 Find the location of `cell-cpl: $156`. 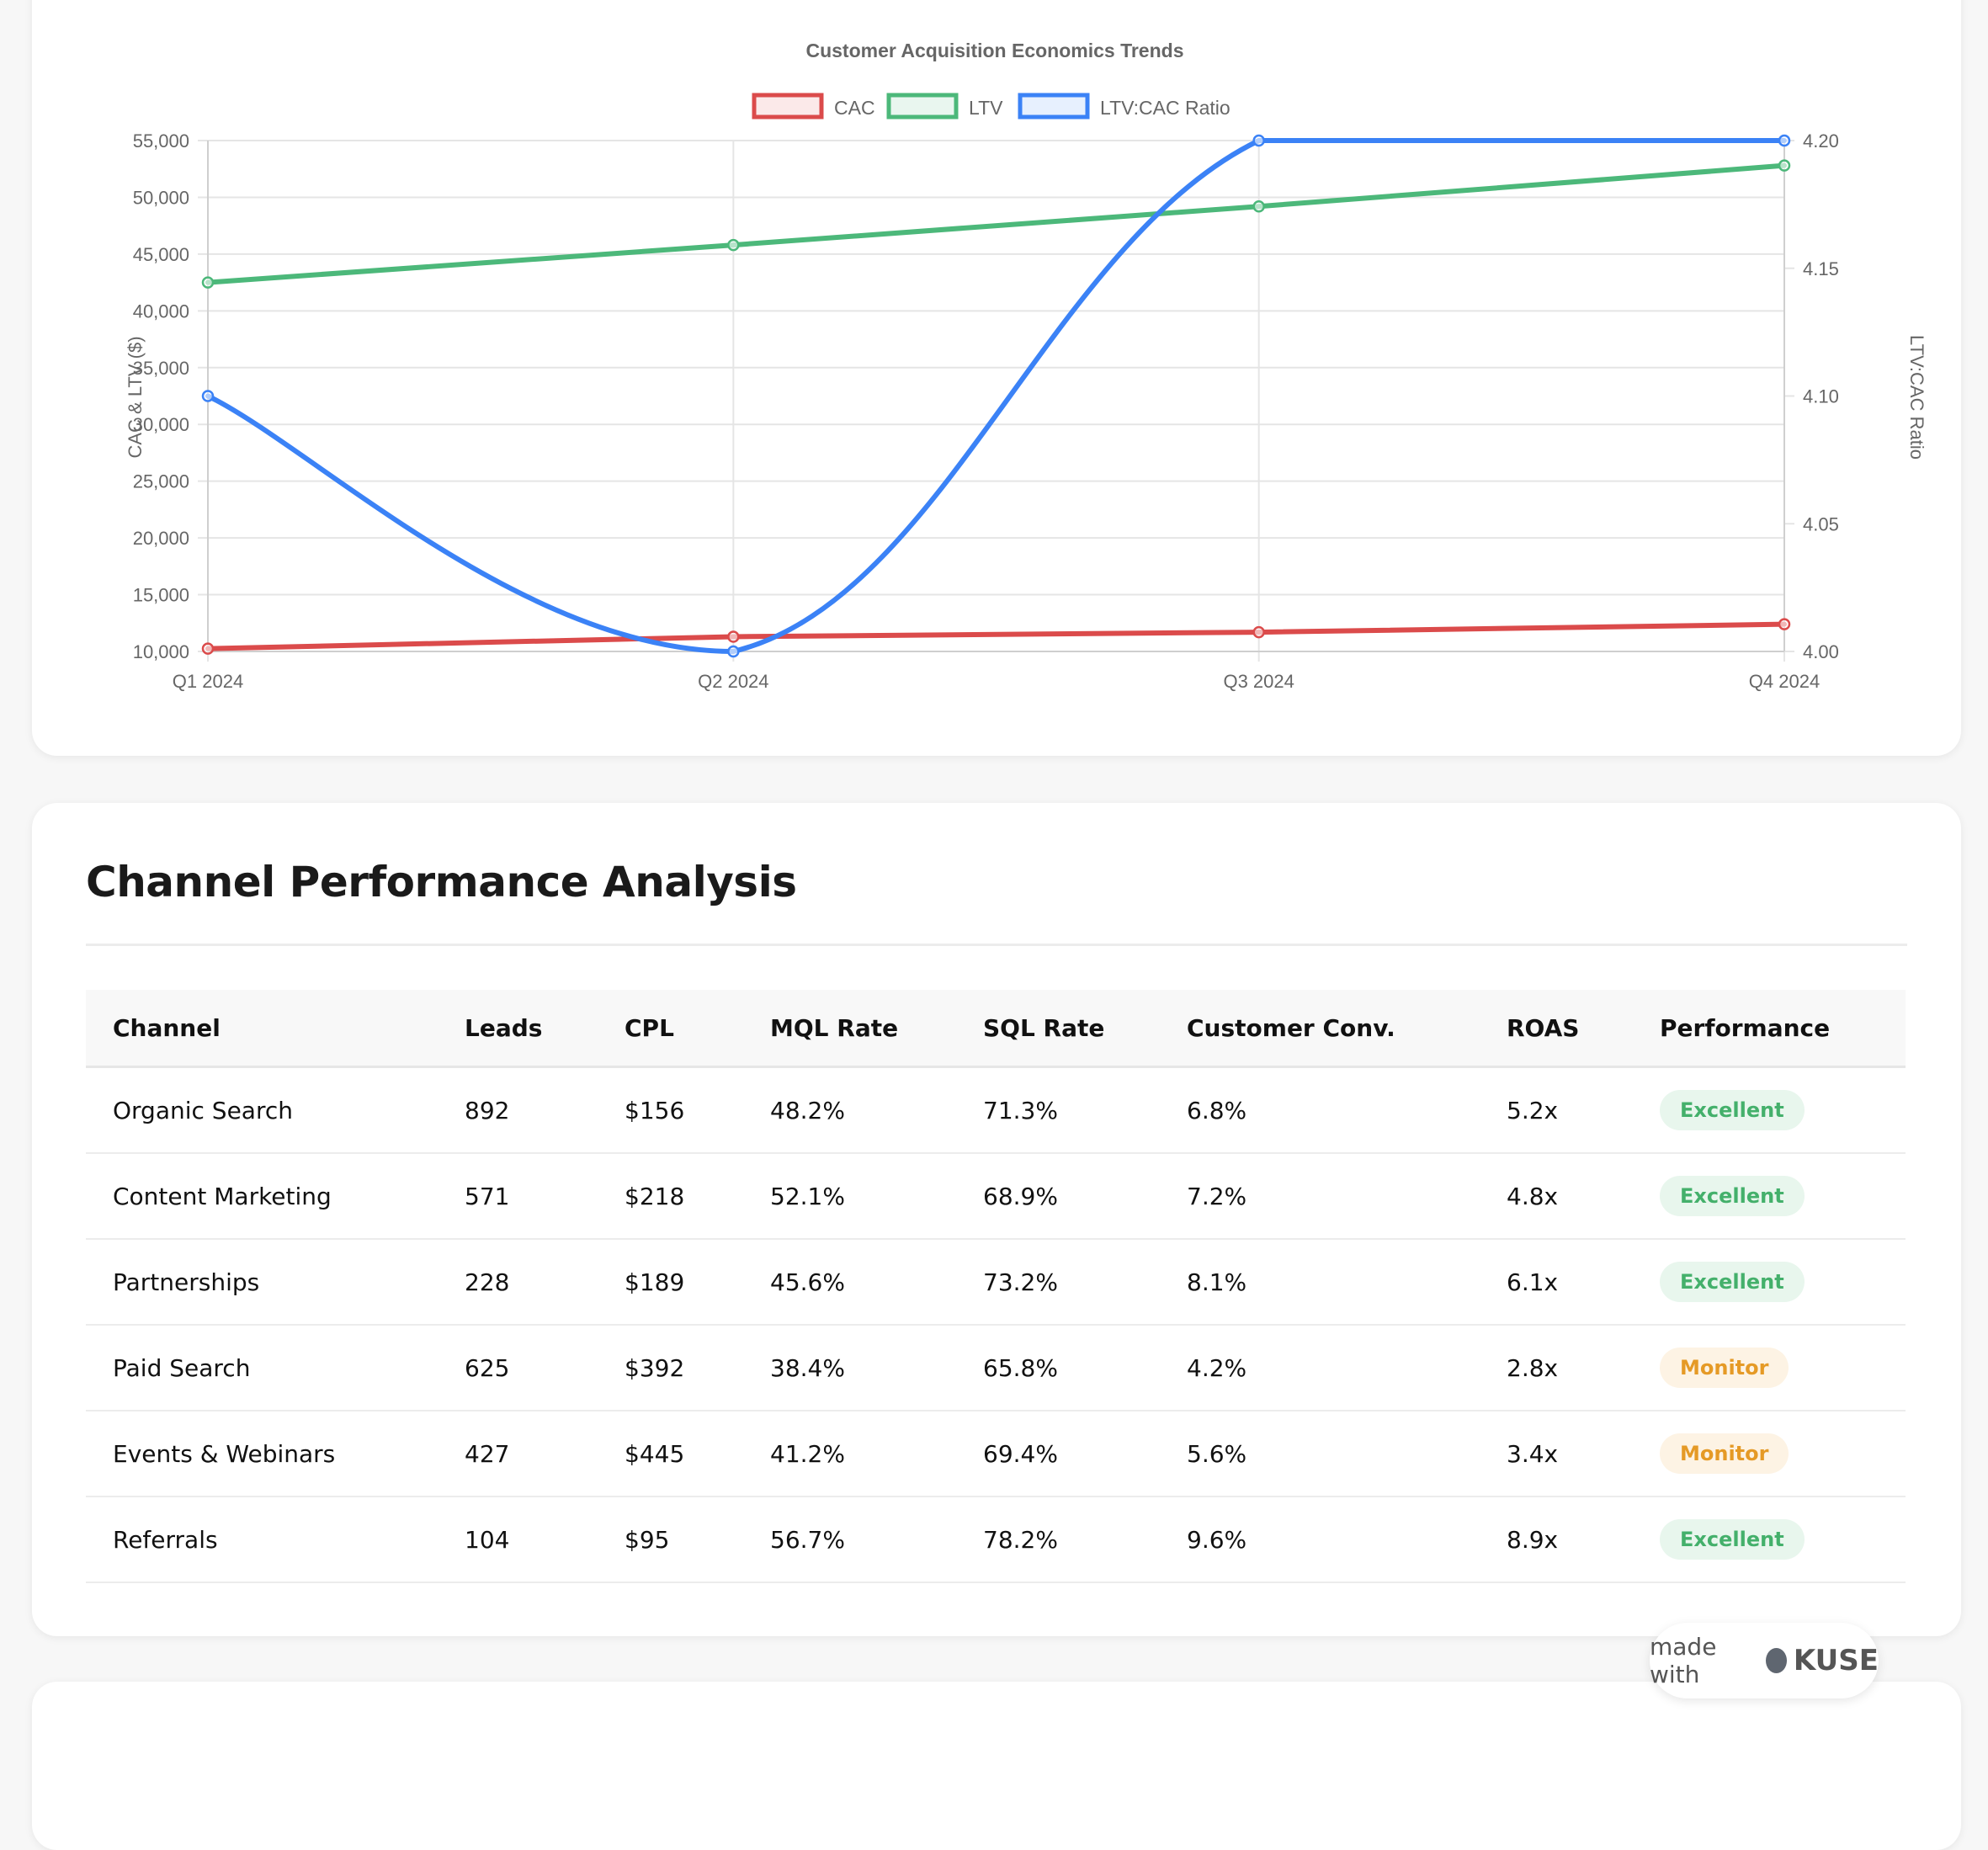

cell-cpl: $156 is located at coordinates (670, 1110).